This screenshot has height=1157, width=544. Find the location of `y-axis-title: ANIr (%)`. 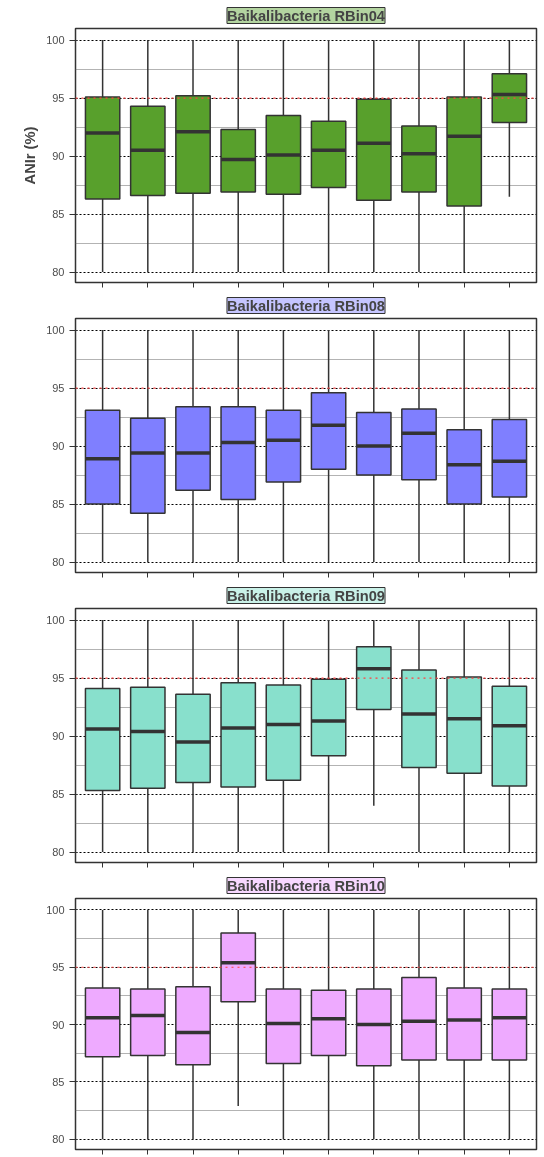

y-axis-title: ANIr (%) is located at coordinates (30, 155).